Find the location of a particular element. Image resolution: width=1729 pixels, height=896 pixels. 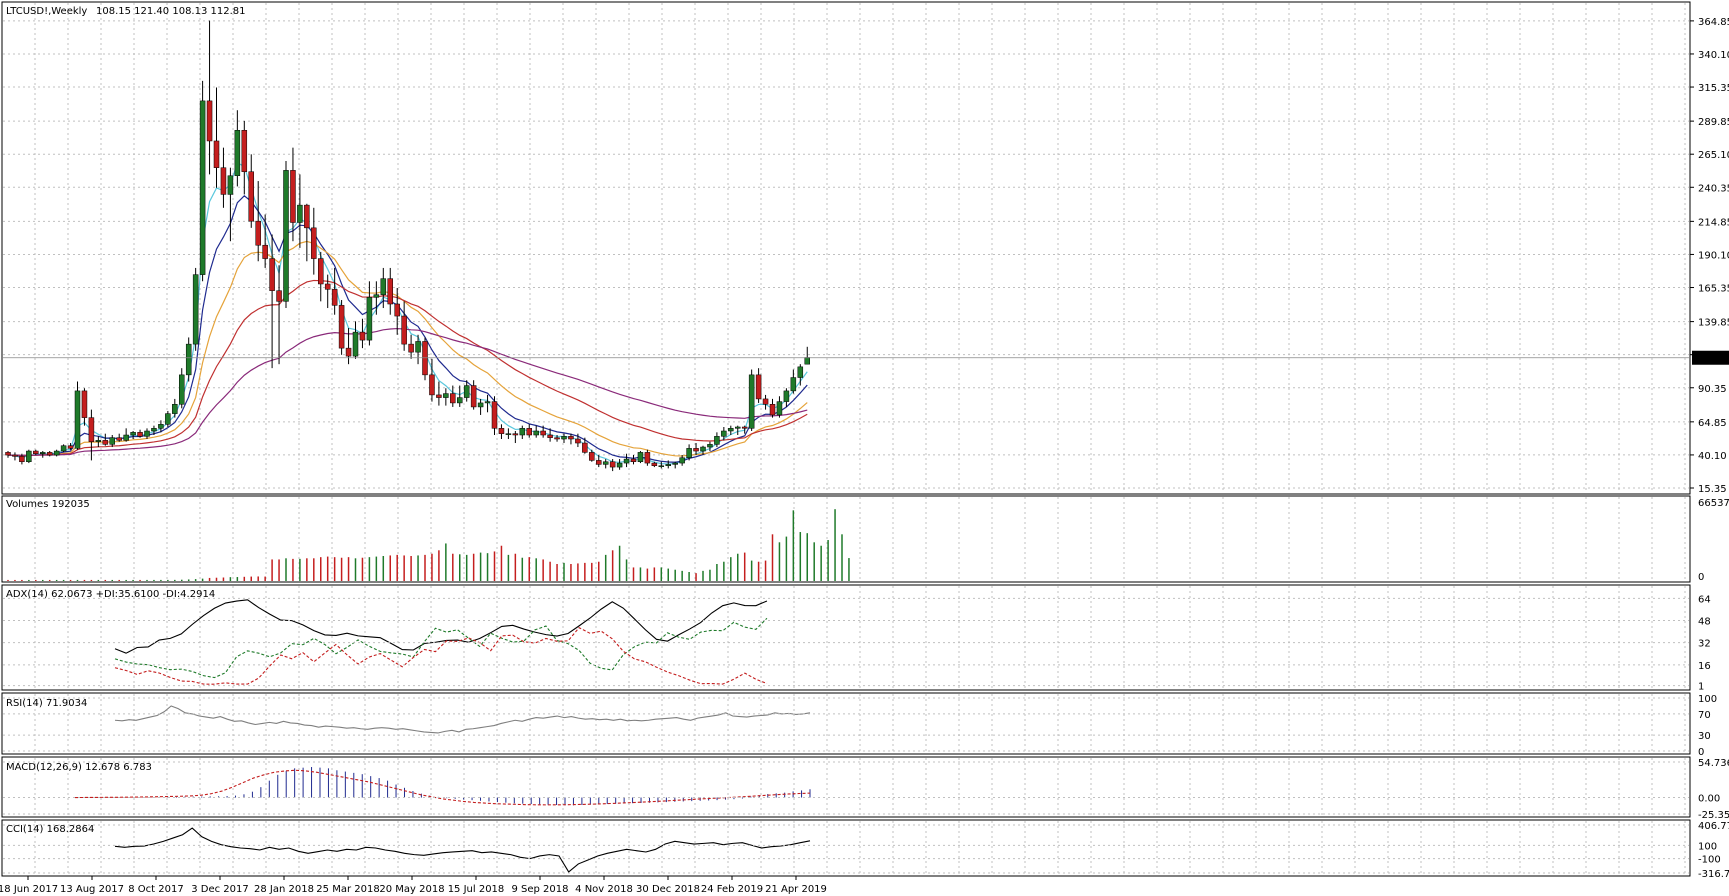

x-tick-label: 25 Mar 2018 is located at coordinates (347, 889).